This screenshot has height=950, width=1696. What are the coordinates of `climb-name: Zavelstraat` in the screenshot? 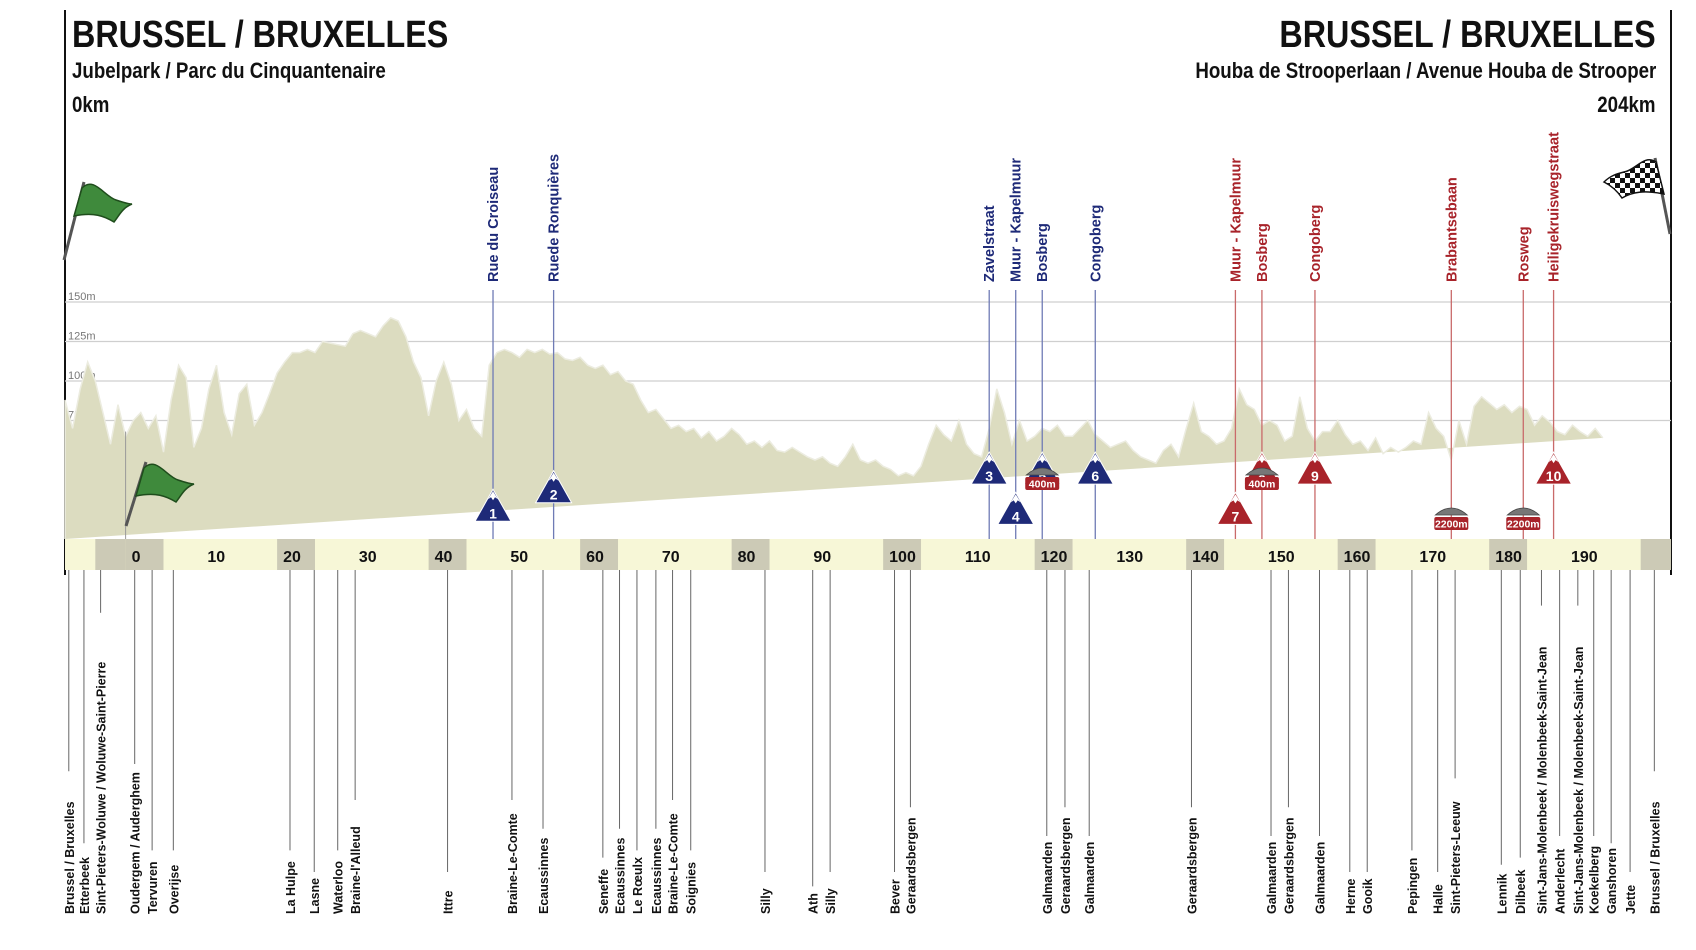 It's located at (990, 243).